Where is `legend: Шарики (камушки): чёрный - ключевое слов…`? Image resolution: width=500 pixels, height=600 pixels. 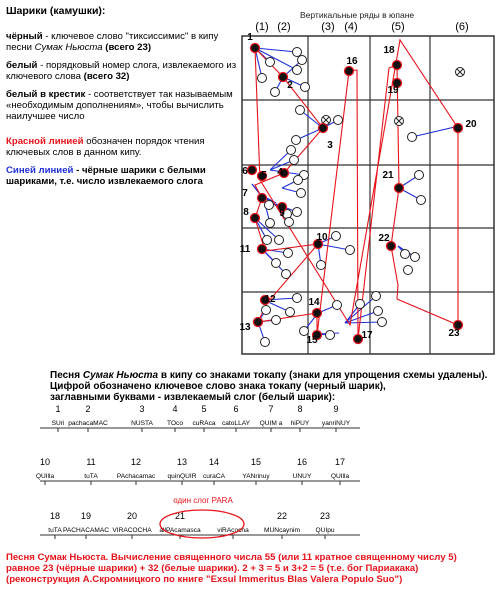 legend: Шарики (камушки): чёрный - ключевое слов… is located at coordinates (122, 100).